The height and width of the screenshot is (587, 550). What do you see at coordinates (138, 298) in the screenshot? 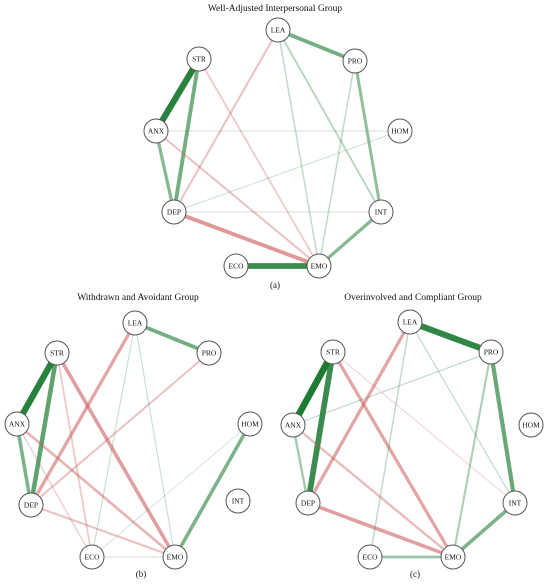
I see `panel-title: Withdrawn and Avoidant Group` at bounding box center [138, 298].